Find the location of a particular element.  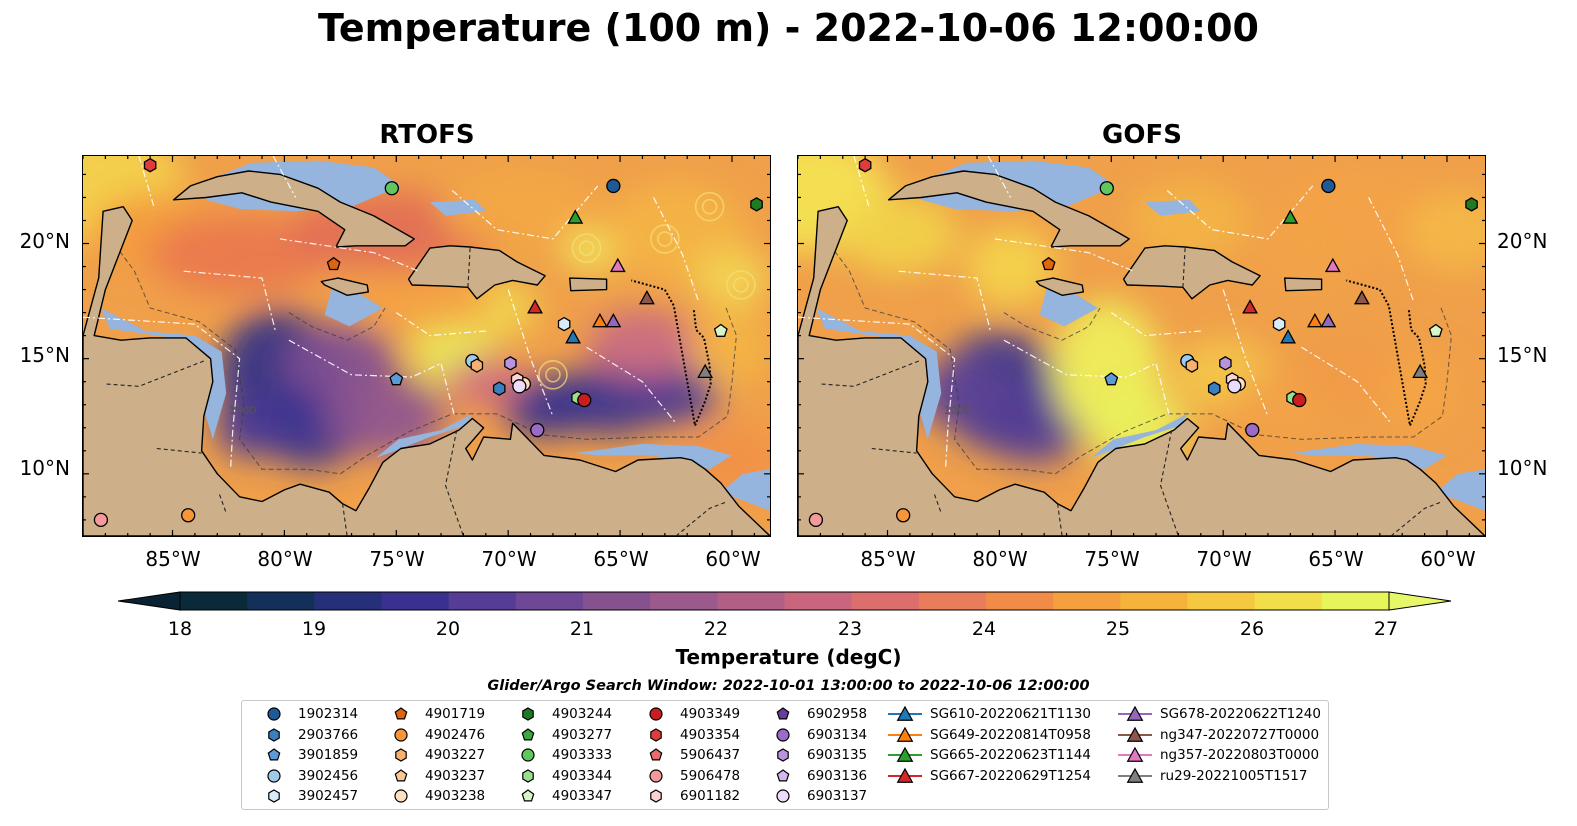

legend-item-label: 6903136 is located at coordinates (837, 775).